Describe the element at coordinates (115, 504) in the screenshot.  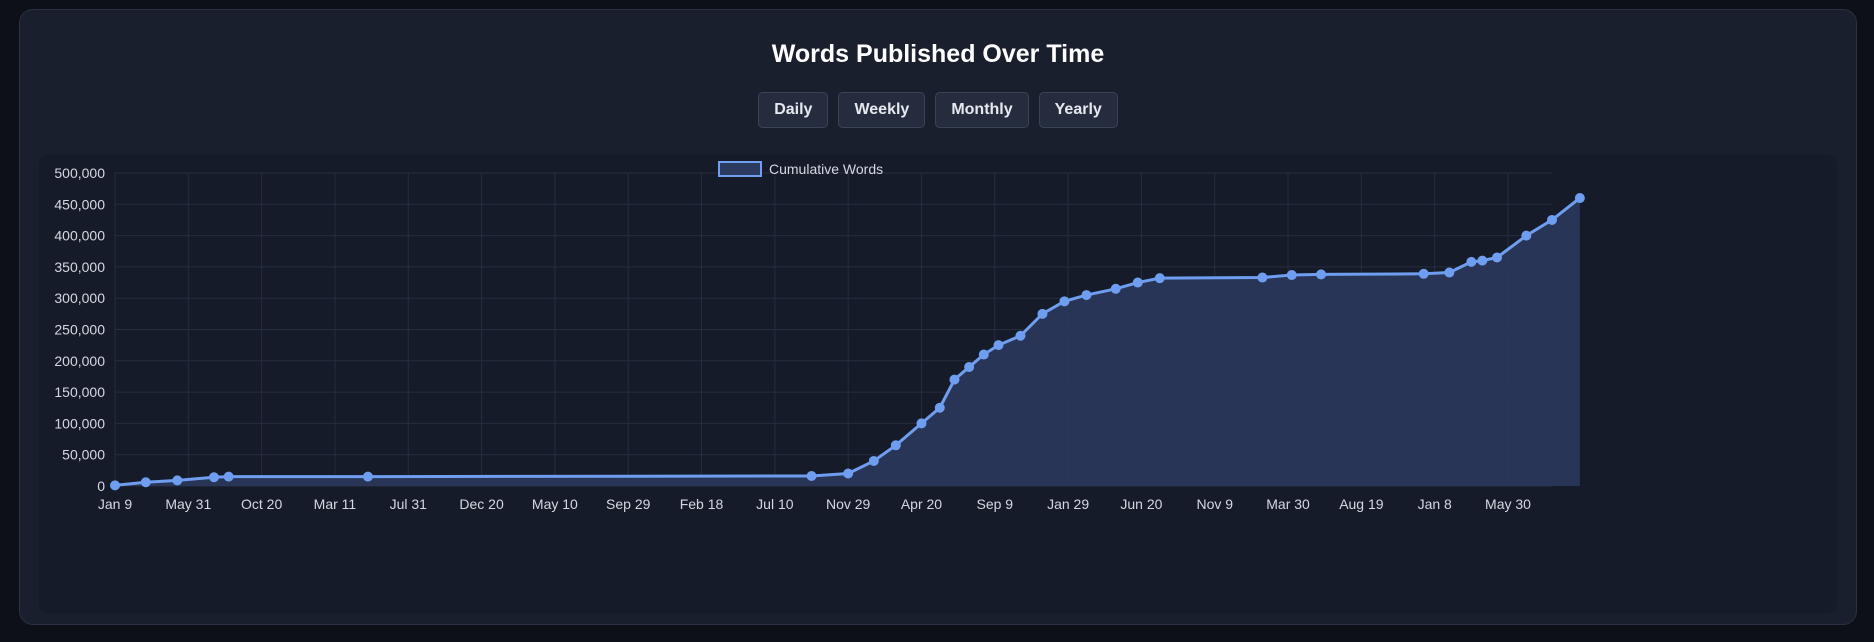
I see `x-tick-label: Jan 9` at that location.